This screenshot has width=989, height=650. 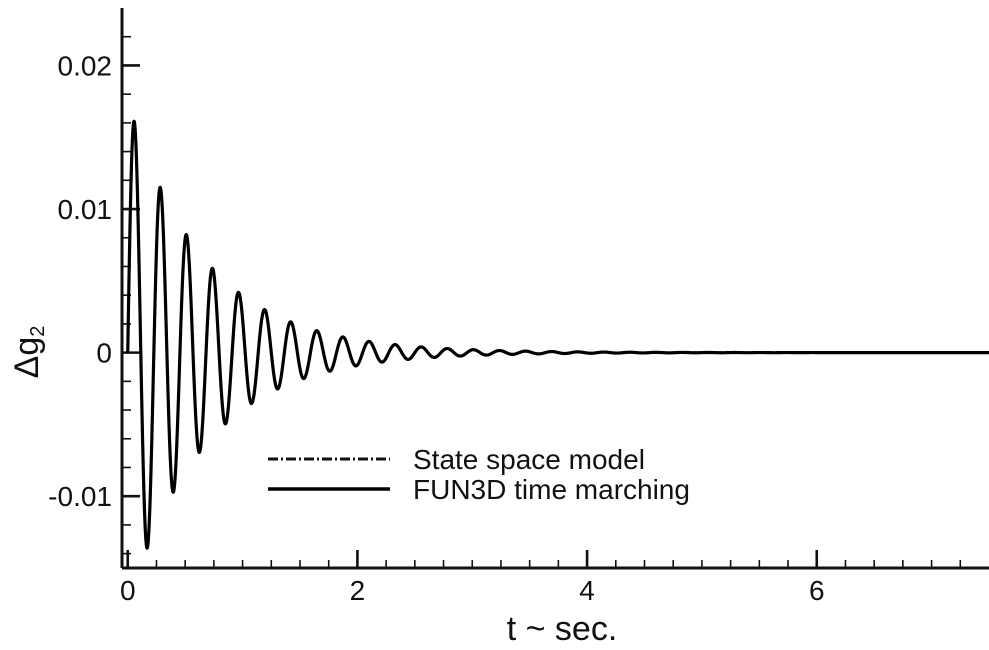 What do you see at coordinates (358, 590) in the screenshot?
I see `x-tick-label: 2` at bounding box center [358, 590].